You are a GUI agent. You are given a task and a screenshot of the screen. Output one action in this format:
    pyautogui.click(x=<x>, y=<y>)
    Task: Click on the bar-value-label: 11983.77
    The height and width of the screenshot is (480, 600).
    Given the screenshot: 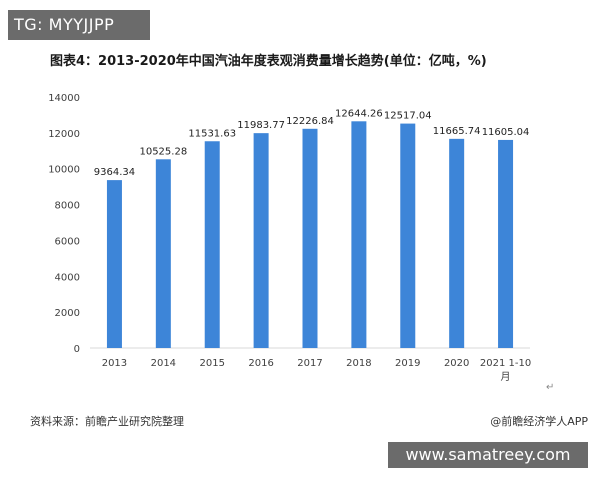 What is the action you would take?
    pyautogui.click(x=261, y=125)
    